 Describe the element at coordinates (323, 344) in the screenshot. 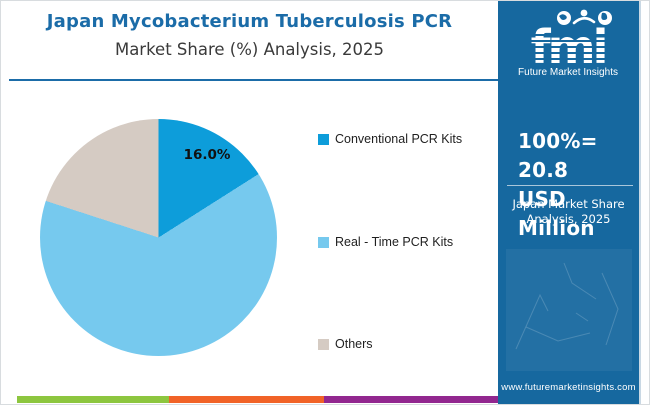

I see `legend-swatch-others` at that location.